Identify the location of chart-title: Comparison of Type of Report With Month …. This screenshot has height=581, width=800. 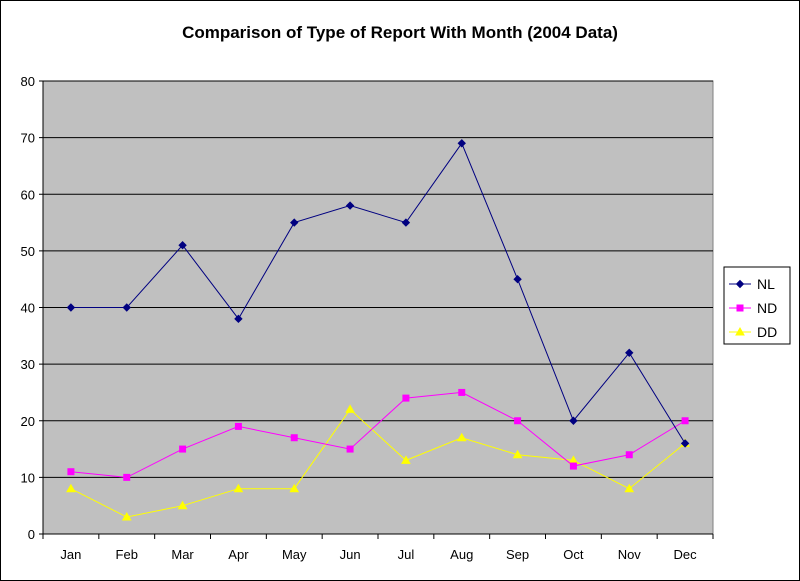
(400, 32).